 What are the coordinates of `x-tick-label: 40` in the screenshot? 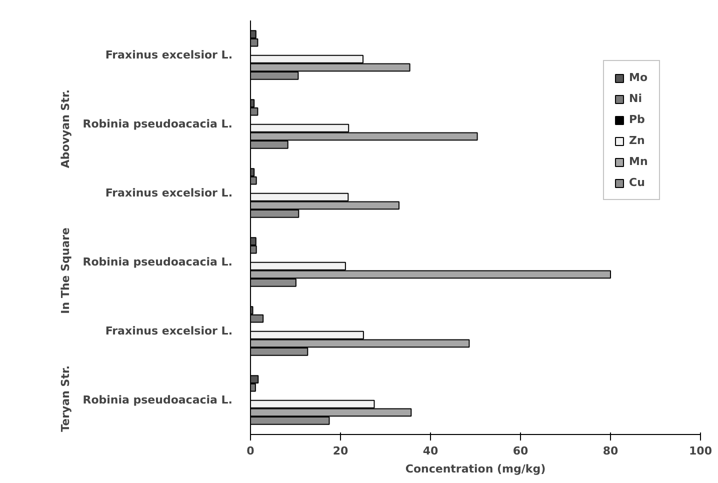 It's located at (430, 451).